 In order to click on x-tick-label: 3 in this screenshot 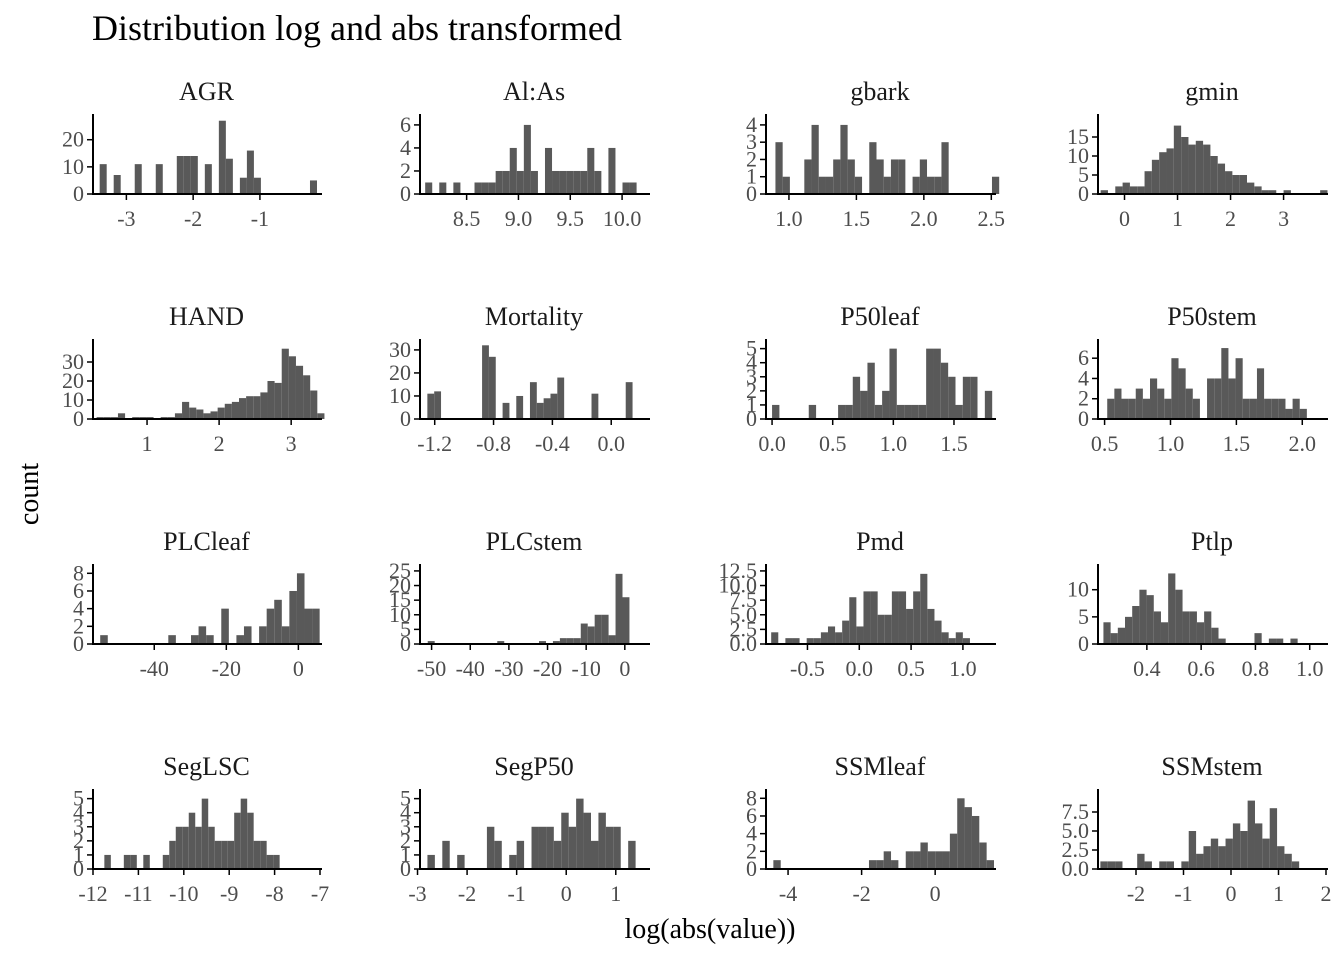, I will do `click(291, 443)`.